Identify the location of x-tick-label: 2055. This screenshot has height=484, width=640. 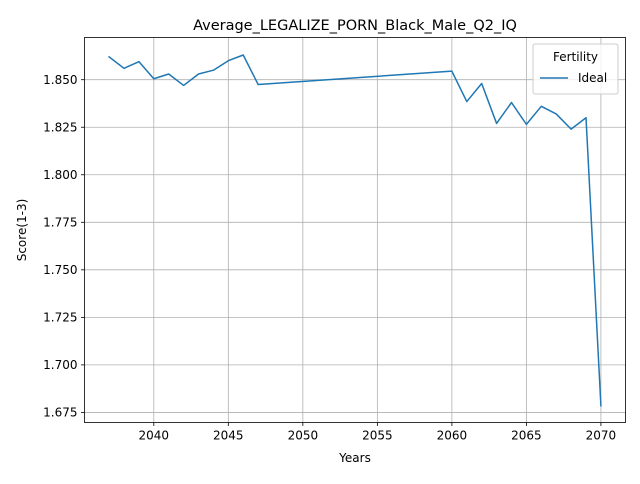
(377, 436).